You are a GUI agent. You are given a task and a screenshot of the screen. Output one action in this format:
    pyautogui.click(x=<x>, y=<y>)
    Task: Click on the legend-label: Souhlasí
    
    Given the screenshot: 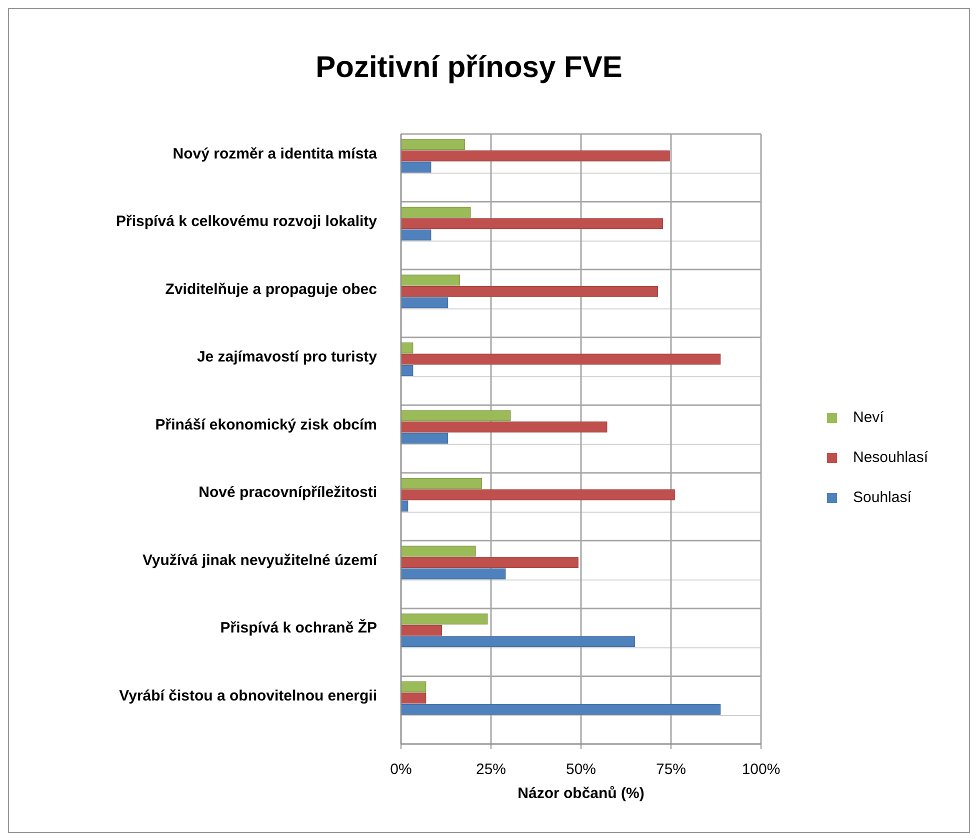 What is the action you would take?
    pyautogui.click(x=882, y=497)
    